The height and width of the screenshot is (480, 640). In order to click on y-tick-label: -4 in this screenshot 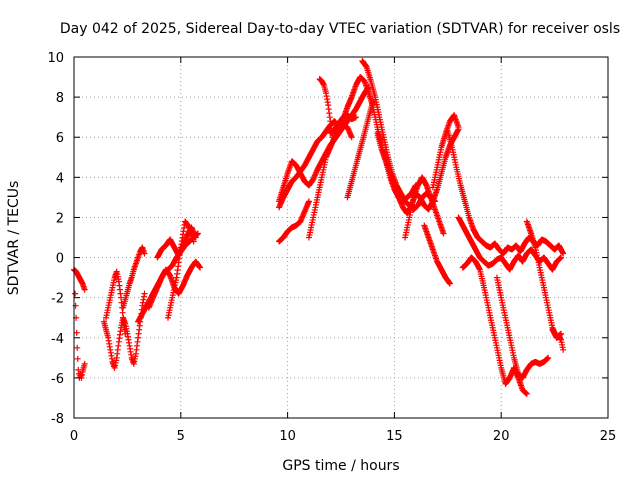, I will do `click(57, 339)`.